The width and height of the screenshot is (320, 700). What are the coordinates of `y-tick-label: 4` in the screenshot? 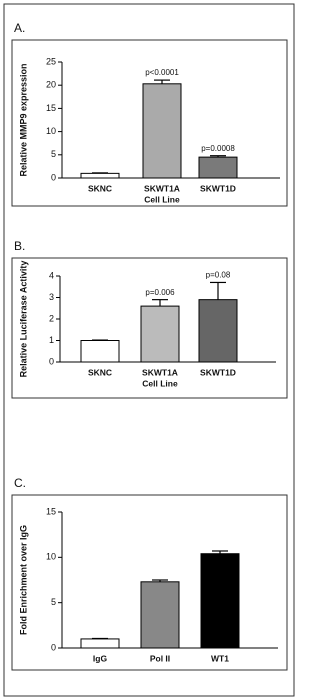 It's located at (51, 275).